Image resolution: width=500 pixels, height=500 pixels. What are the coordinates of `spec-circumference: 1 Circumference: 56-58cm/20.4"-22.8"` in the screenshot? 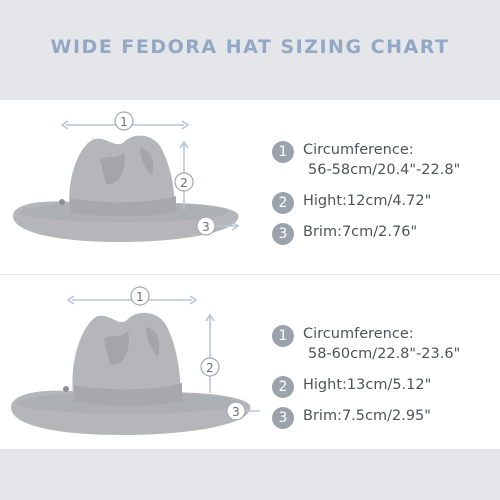 It's located at (386, 160).